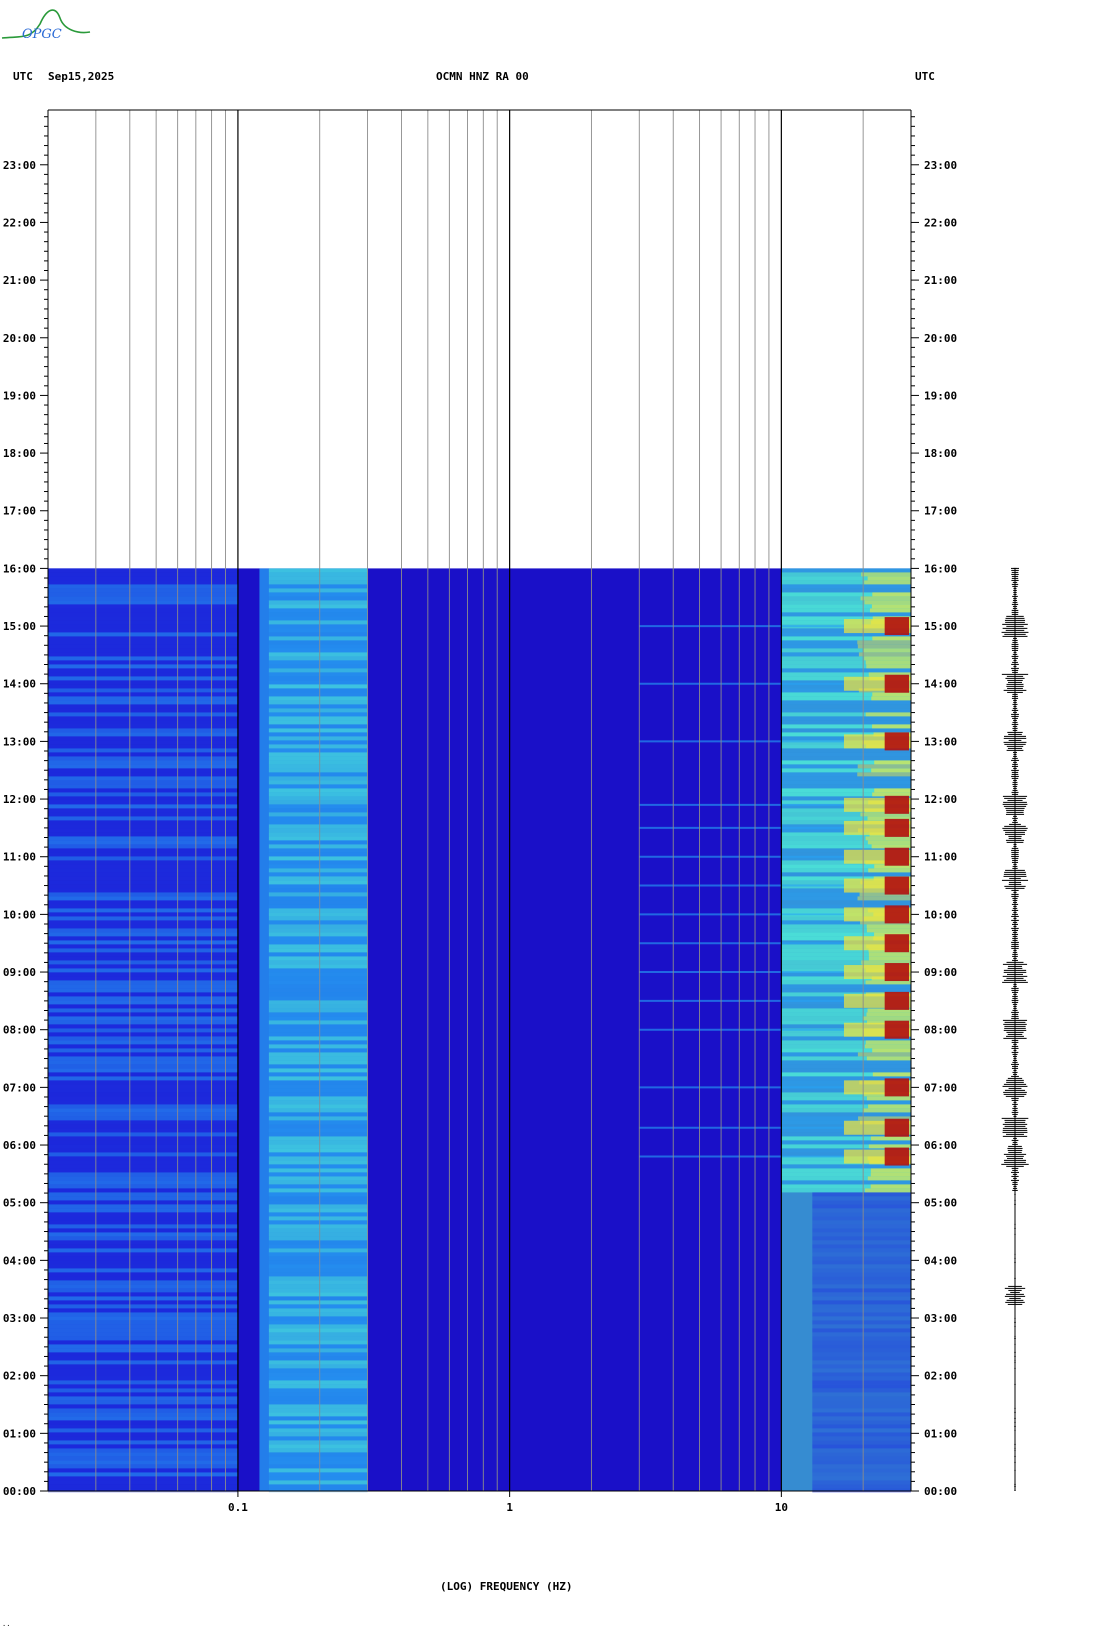 The width and height of the screenshot is (1102, 1634). What do you see at coordinates (23, 76) in the screenshot?
I see `left-timezone-label: UTC` at bounding box center [23, 76].